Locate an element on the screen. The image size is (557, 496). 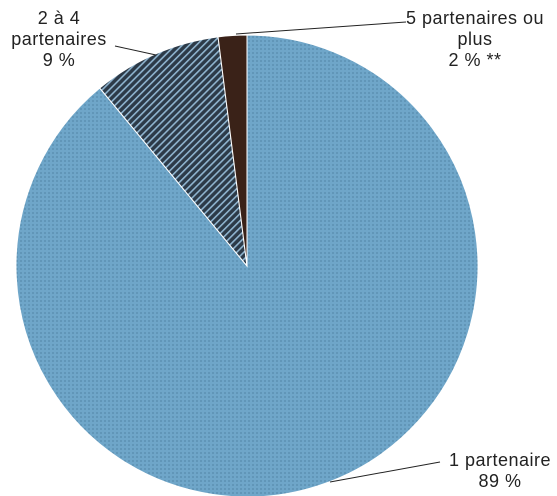
slice-label: 1 partenaire 89 % is located at coordinates (498, 471).